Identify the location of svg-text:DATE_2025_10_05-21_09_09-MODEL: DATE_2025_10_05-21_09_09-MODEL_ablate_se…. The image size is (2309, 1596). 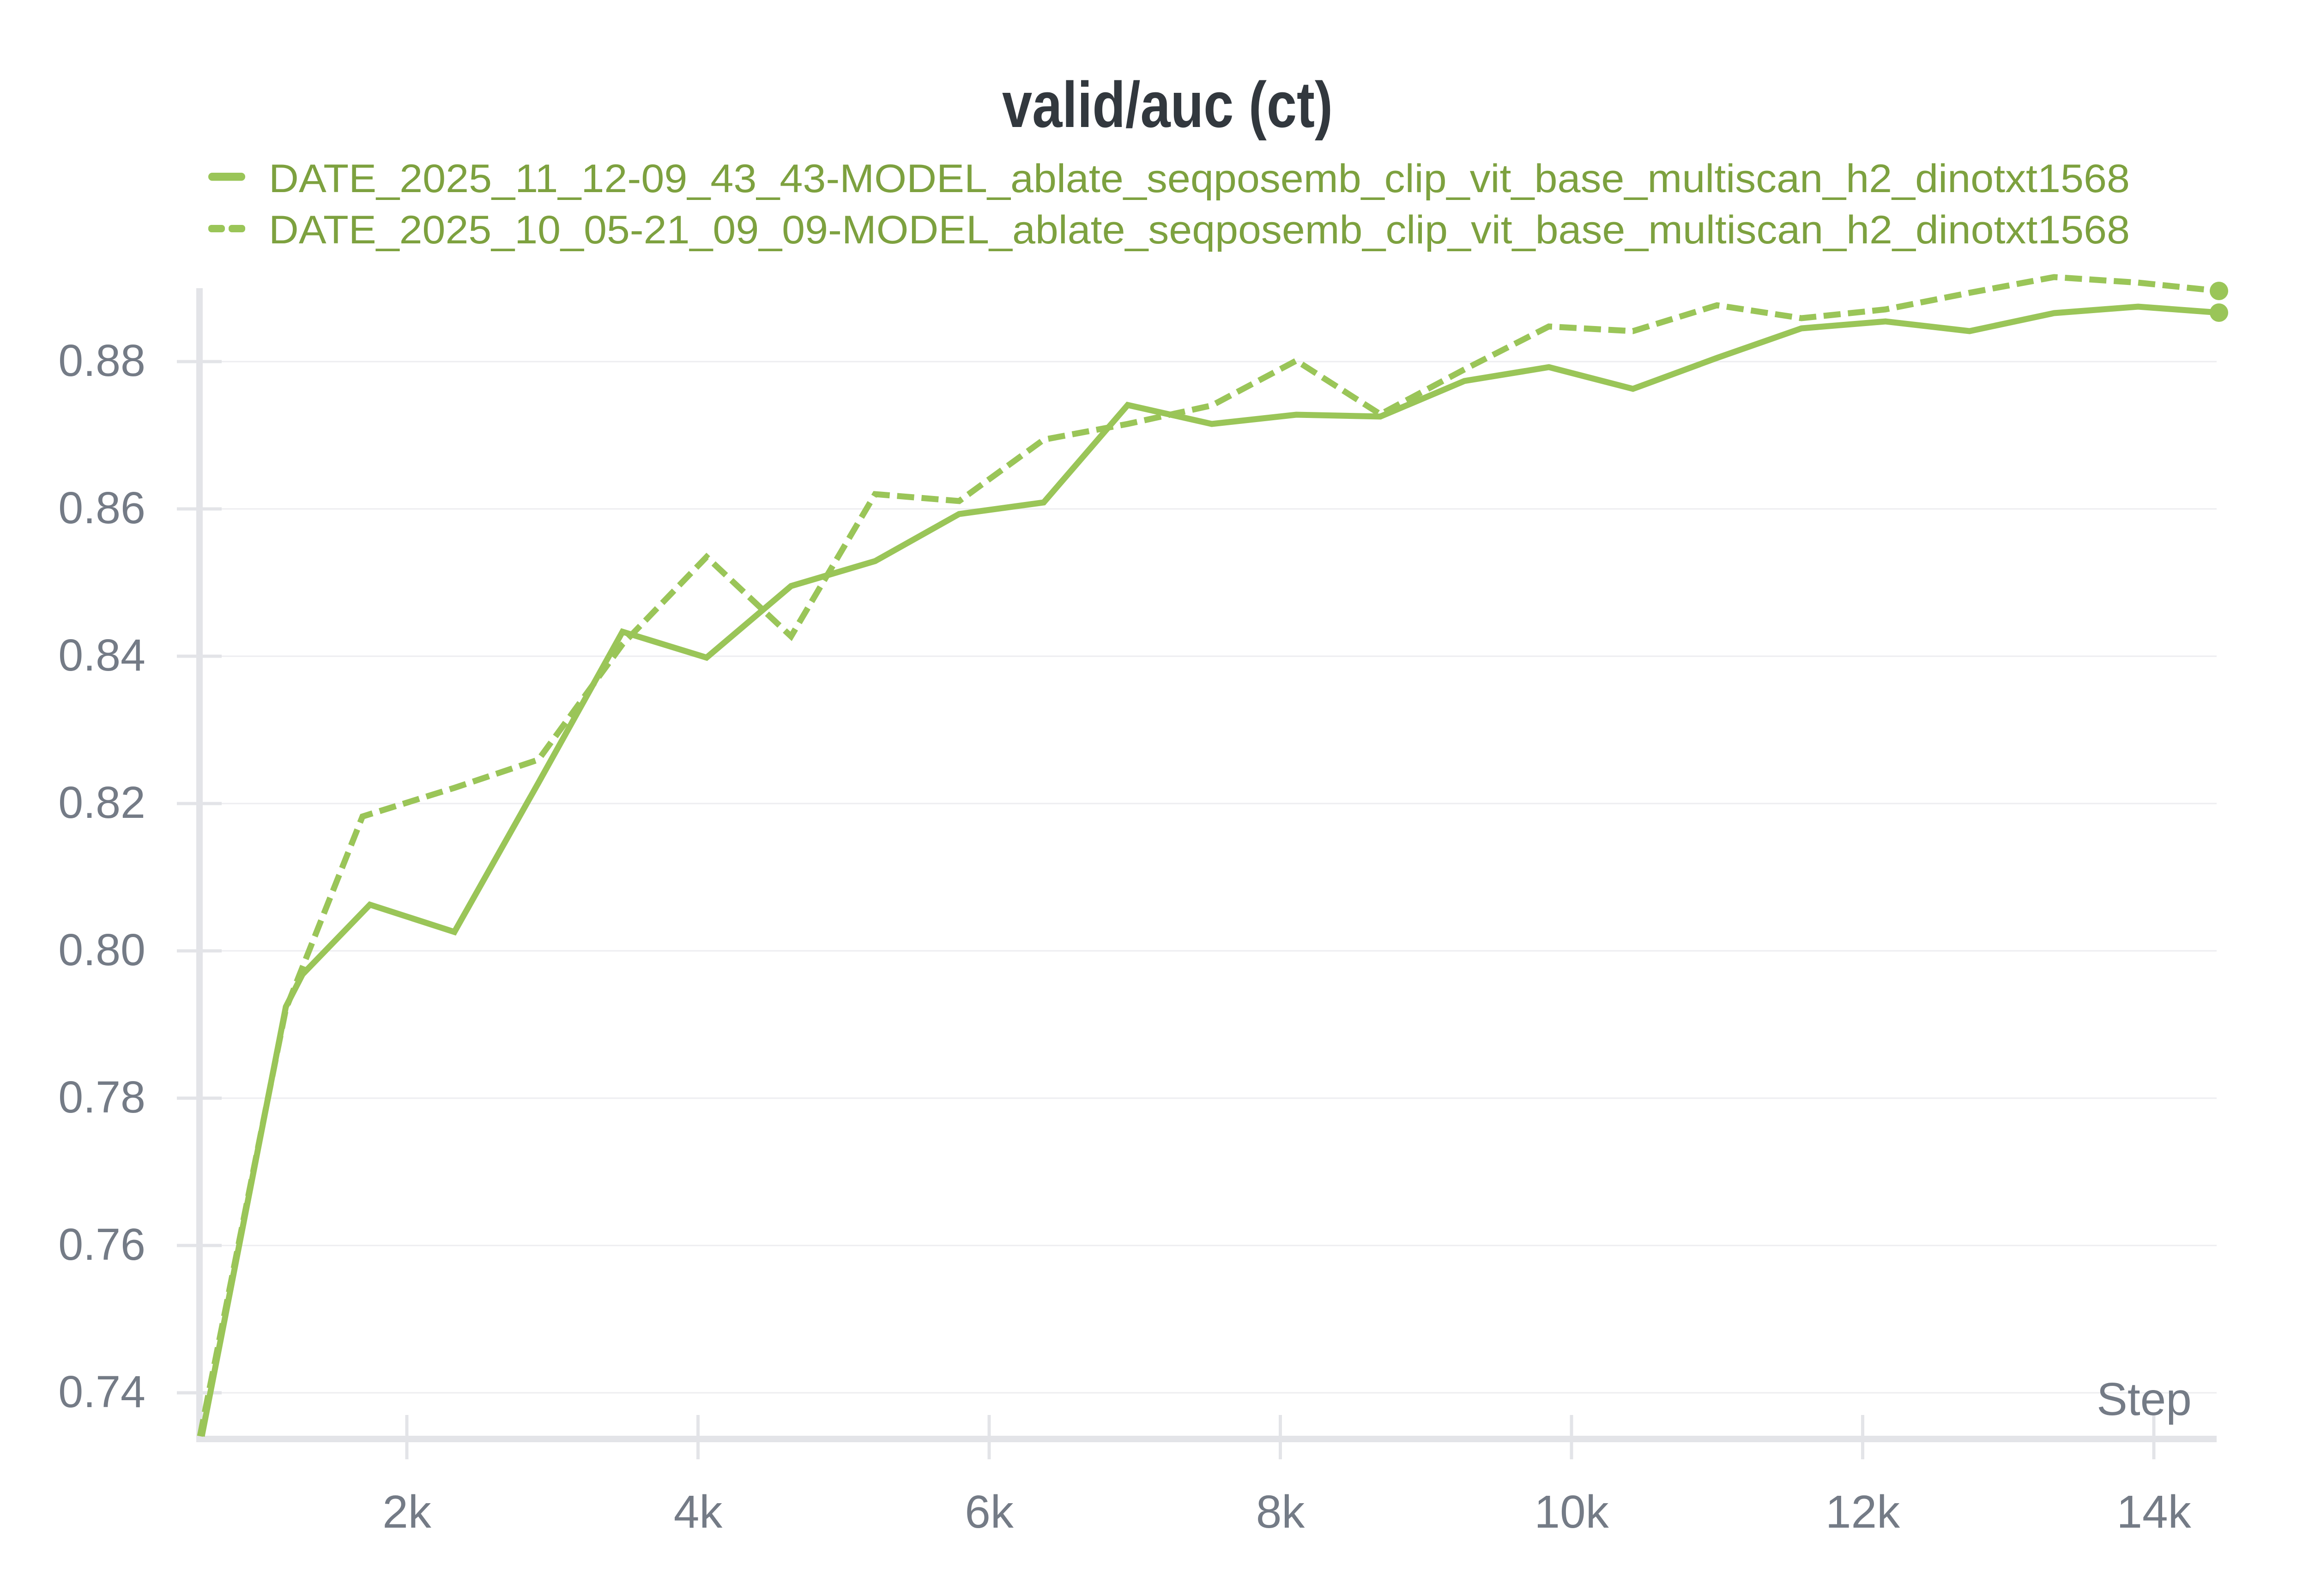
(1200, 230).